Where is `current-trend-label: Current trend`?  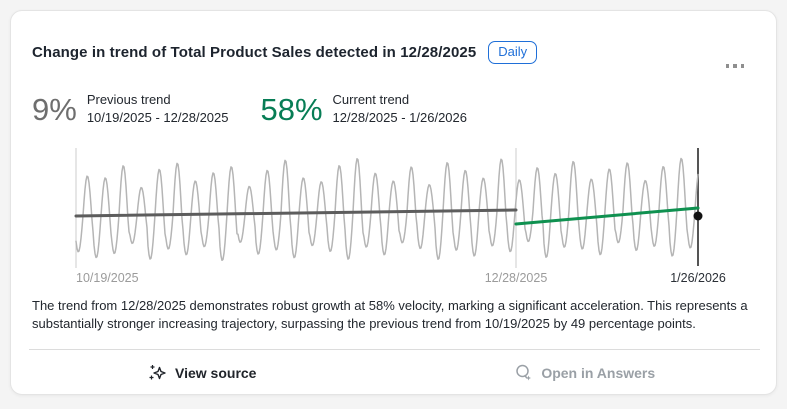
current-trend-label: Current trend is located at coordinates (371, 99).